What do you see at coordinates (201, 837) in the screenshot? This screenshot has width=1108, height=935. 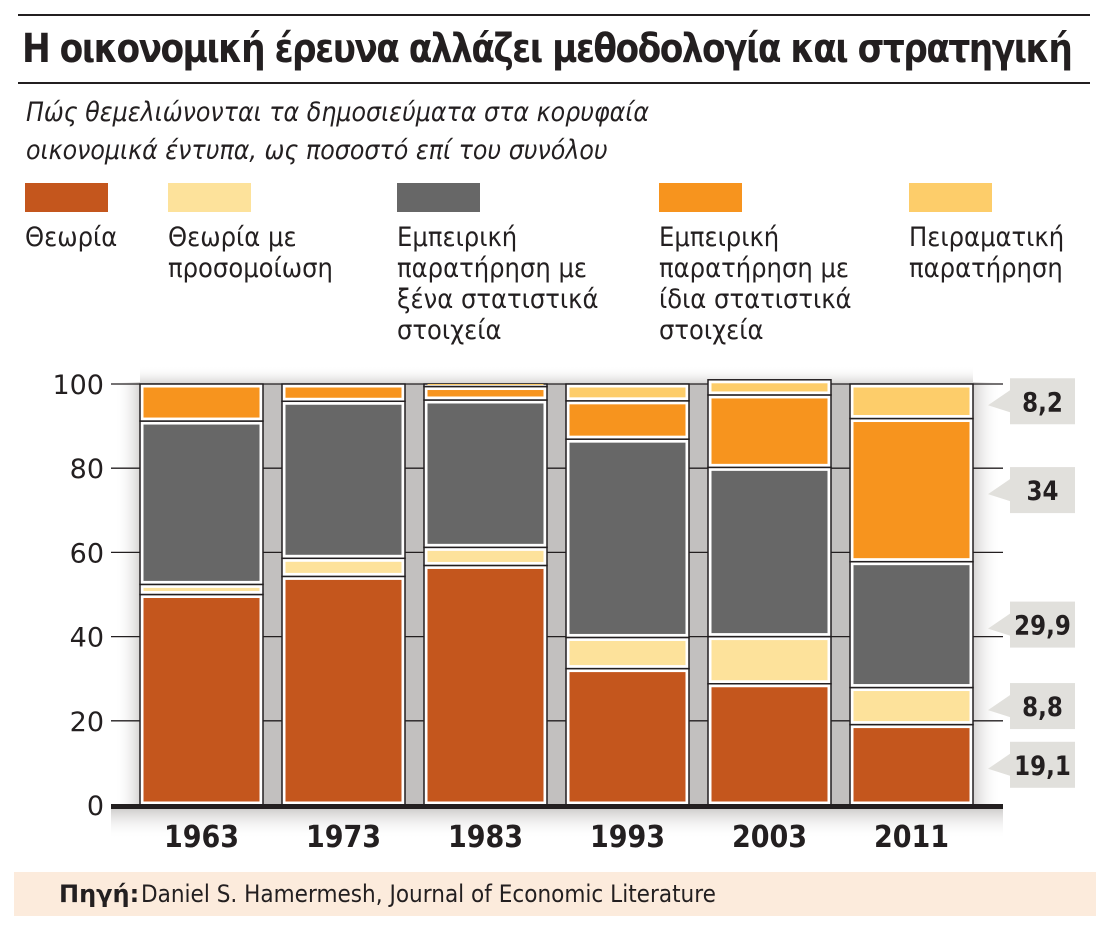 I see `x-tick-label: 1963` at bounding box center [201, 837].